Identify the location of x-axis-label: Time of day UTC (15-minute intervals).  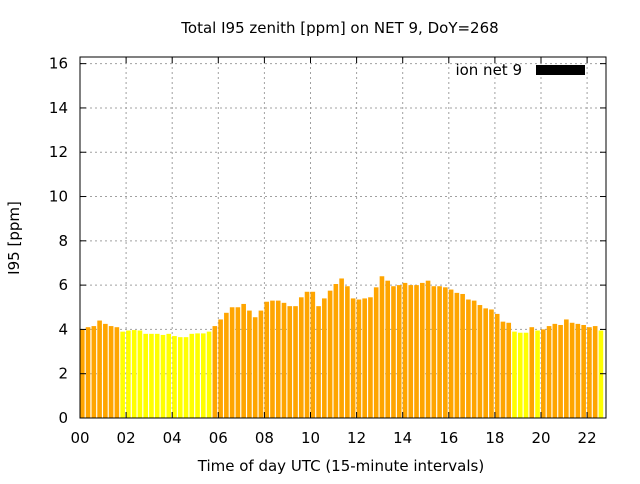
(340, 466).